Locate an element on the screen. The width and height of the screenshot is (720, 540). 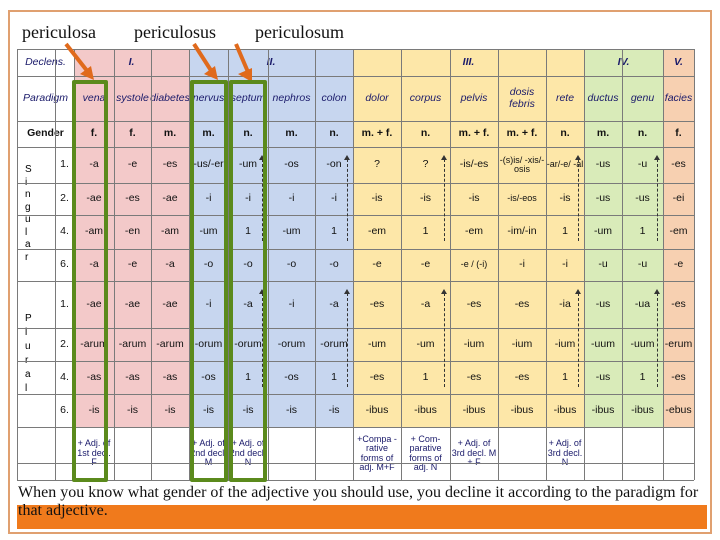
ending-cell: -e / (-i) is located at coordinates (474, 264).